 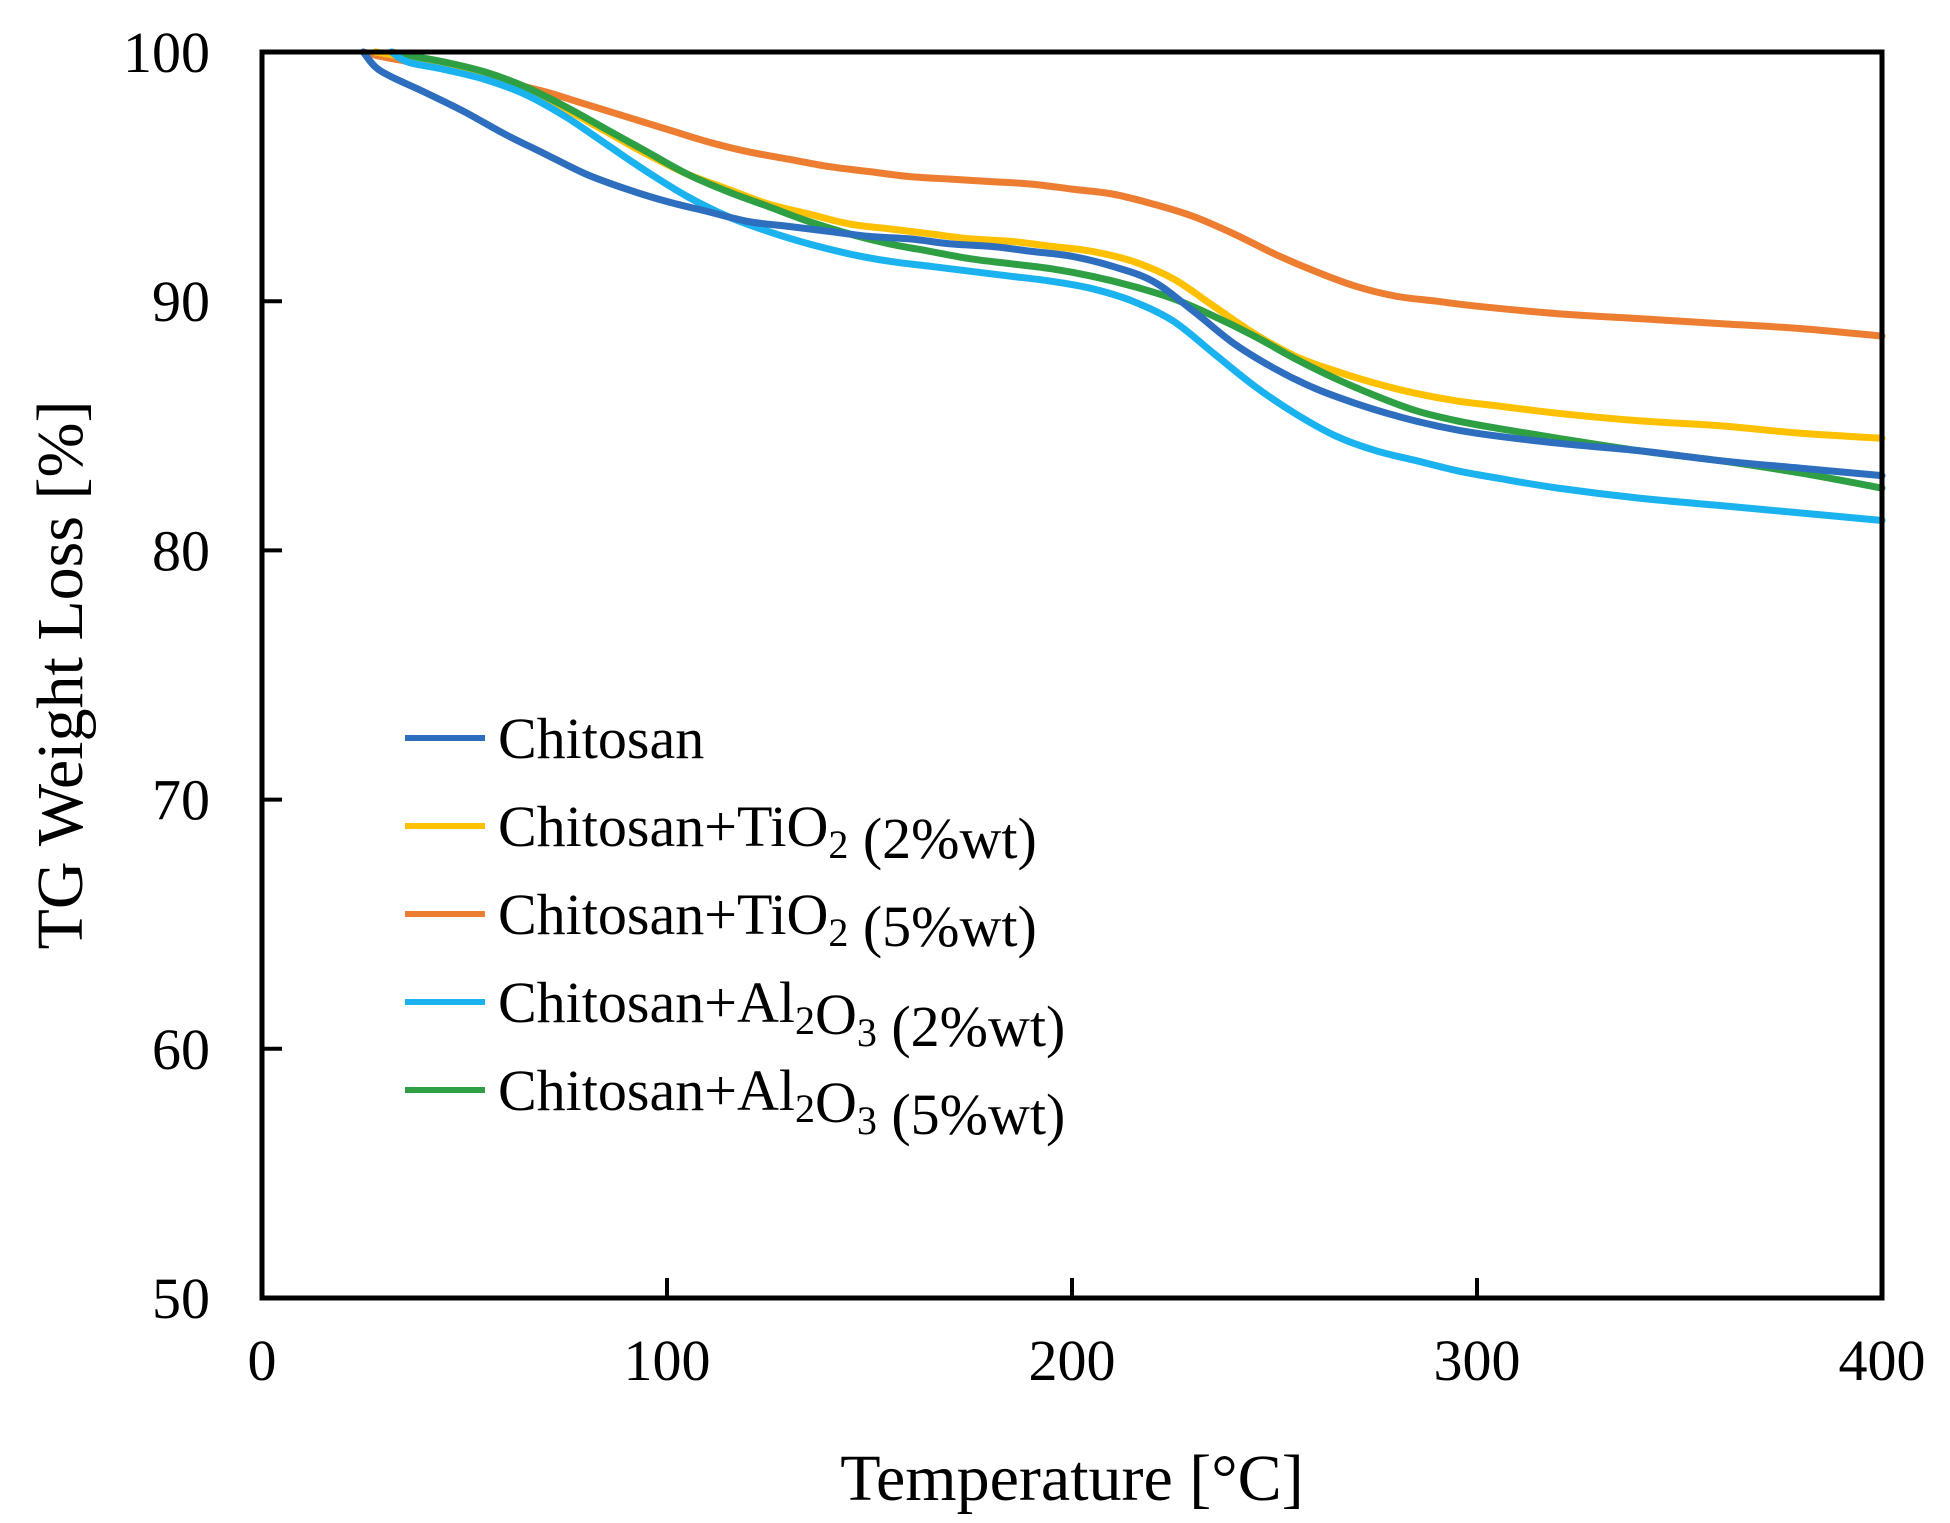 I want to click on legend-label-1: Chitosan+TiO2 (2%wt), so click(x=767, y=832).